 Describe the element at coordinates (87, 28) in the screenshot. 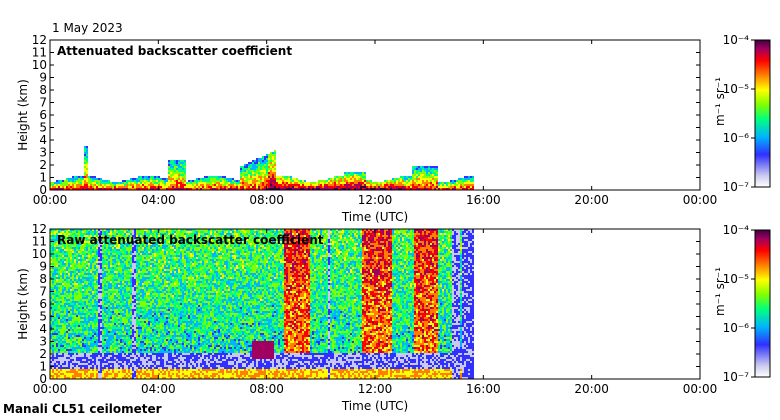

I see `date-label: 1 May 2023` at that location.